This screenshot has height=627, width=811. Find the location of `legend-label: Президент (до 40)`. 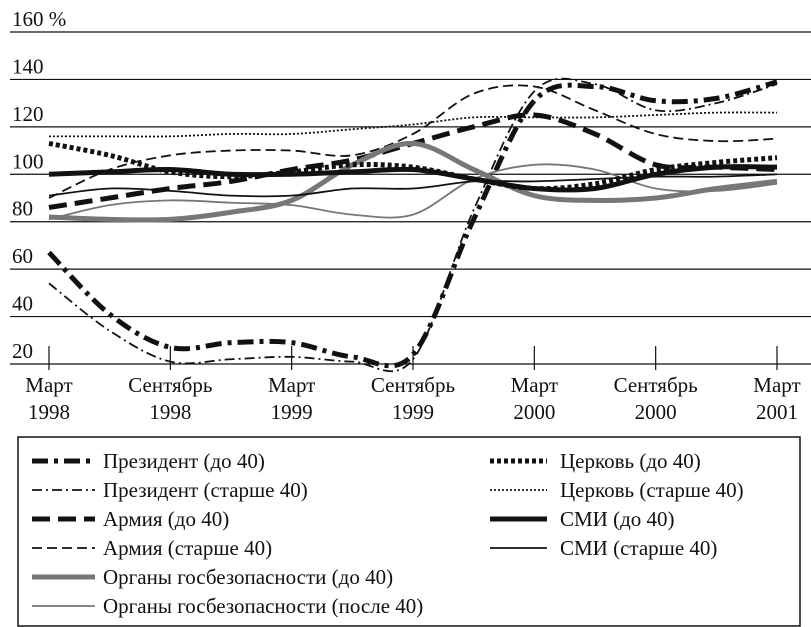

legend-label: Президент (до 40) is located at coordinates (184, 461).